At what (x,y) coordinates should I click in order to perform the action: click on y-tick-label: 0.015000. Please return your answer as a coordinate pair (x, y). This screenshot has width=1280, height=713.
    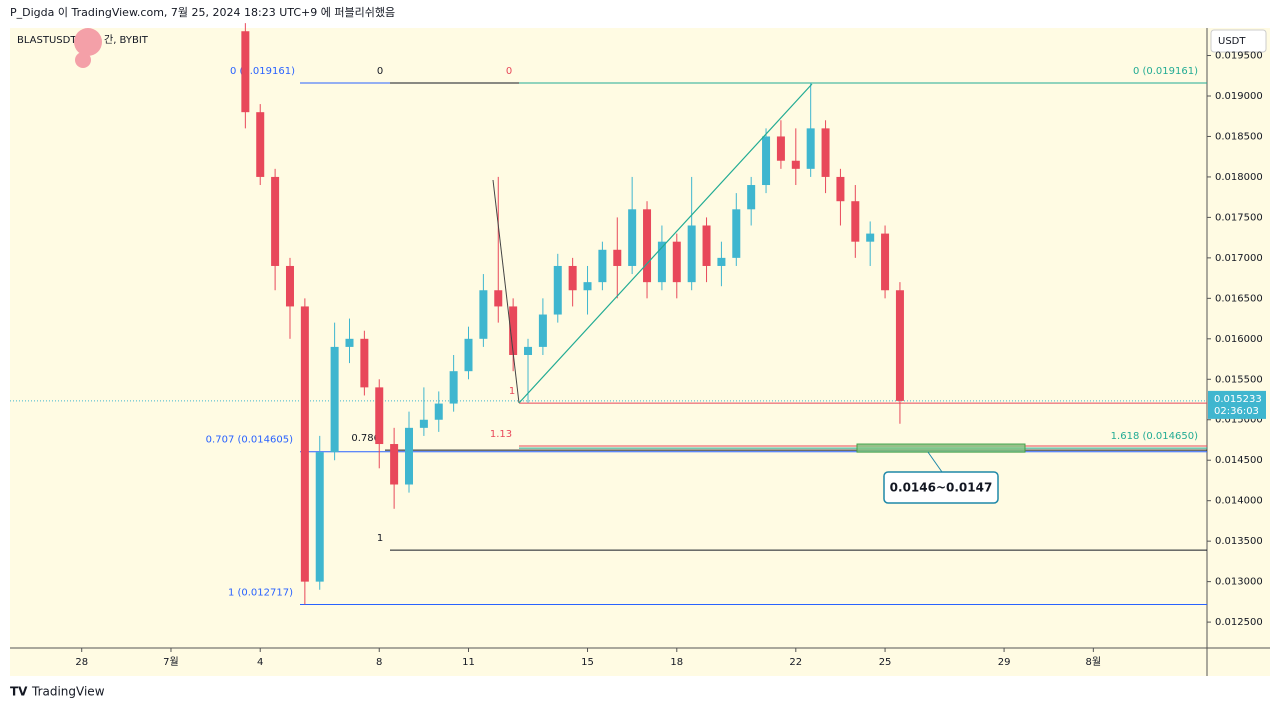
    Looking at the image, I should click on (1239, 420).